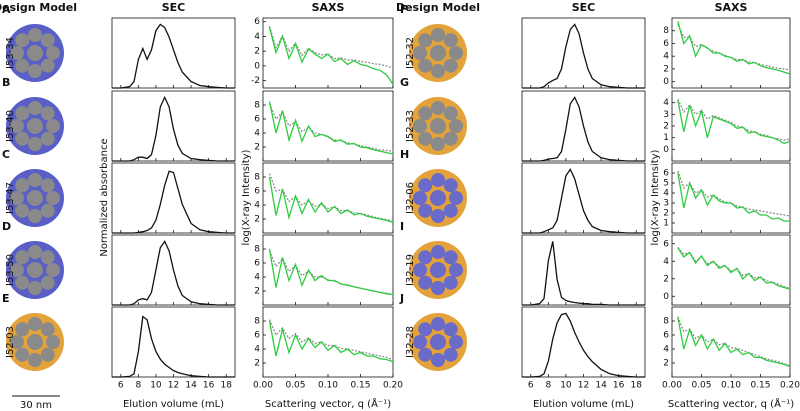 This screenshot has width=800, height=411. Describe the element at coordinates (438, 7) in the screenshot. I see `column-header: Design Model` at that location.